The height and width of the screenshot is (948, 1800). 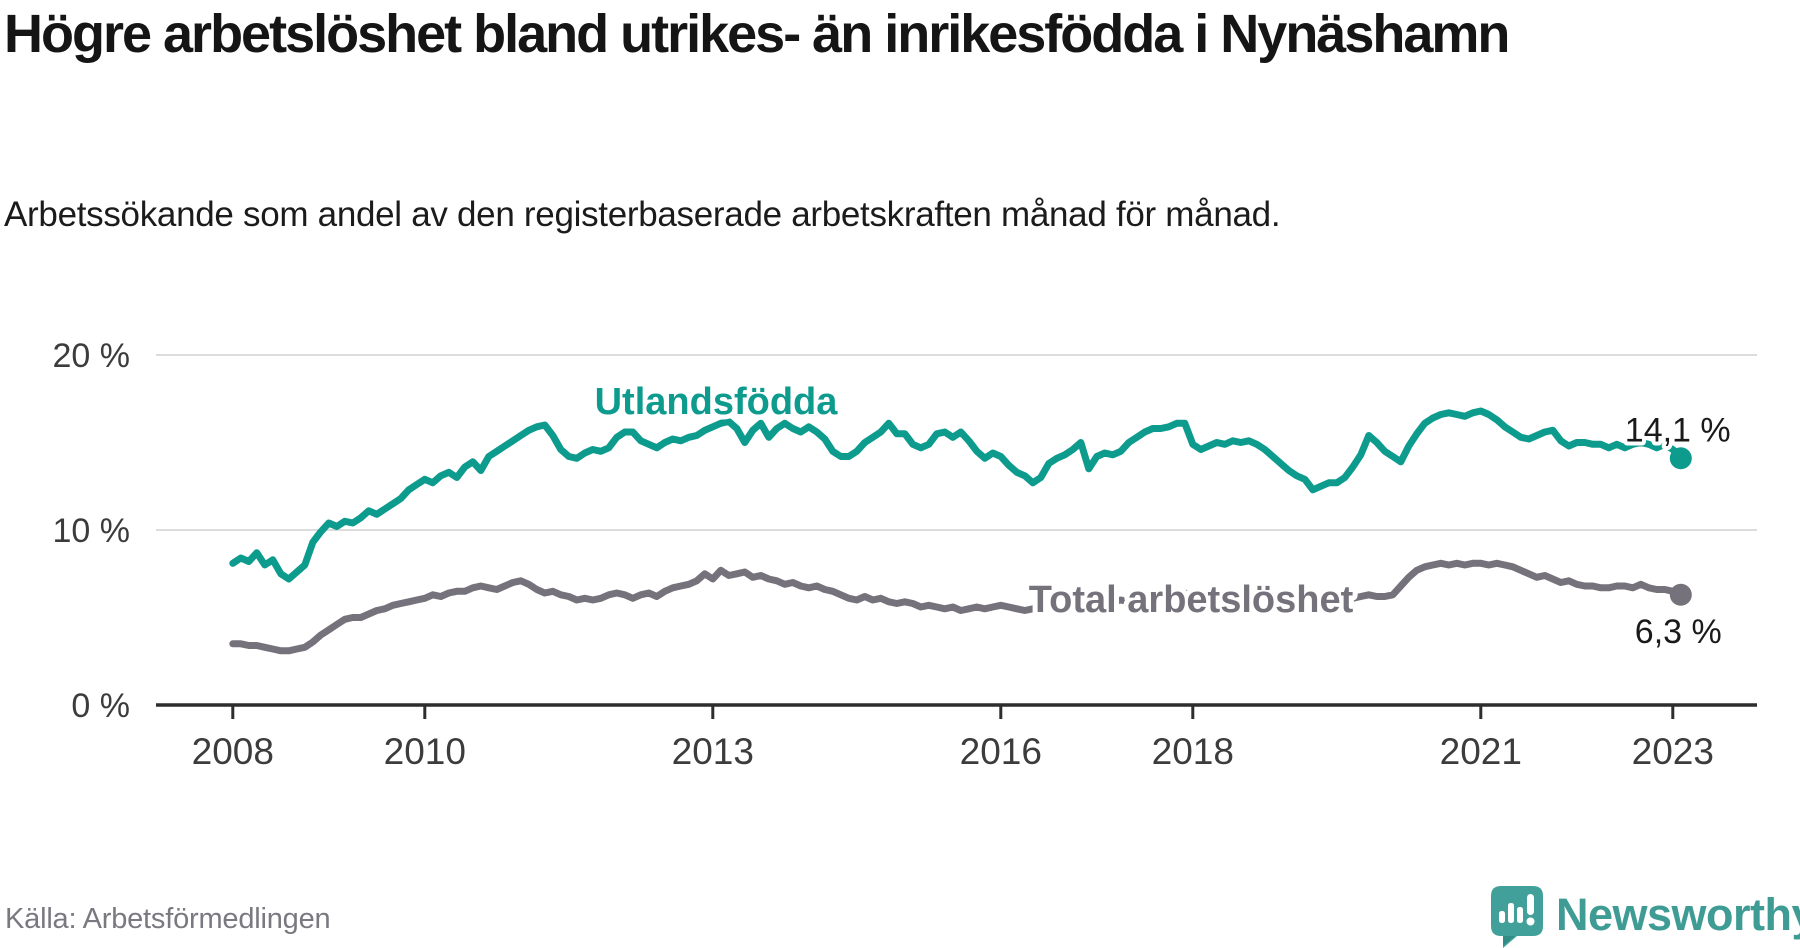 I want to click on x-axis-tick-label: 2023, so click(x=1673, y=751).